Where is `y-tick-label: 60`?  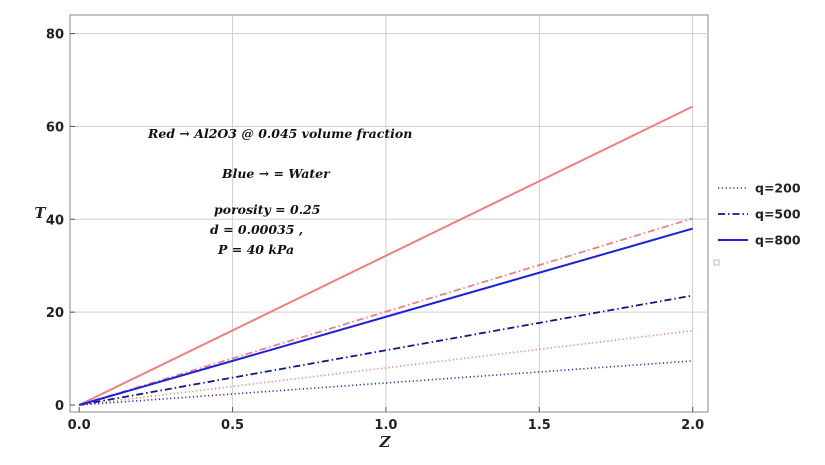 y-tick-label: 60 is located at coordinates (55, 127).